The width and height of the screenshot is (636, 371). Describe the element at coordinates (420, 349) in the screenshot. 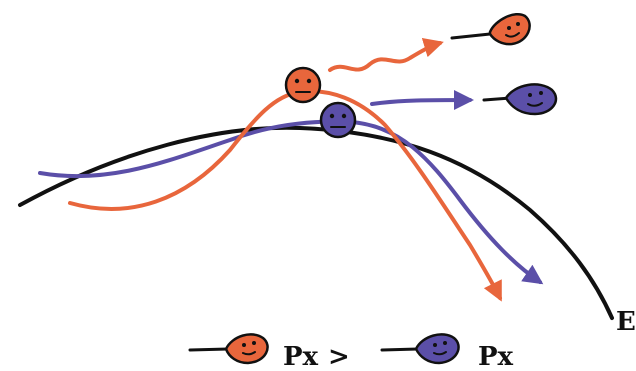

I see `legend-blue-comet-icon` at that location.